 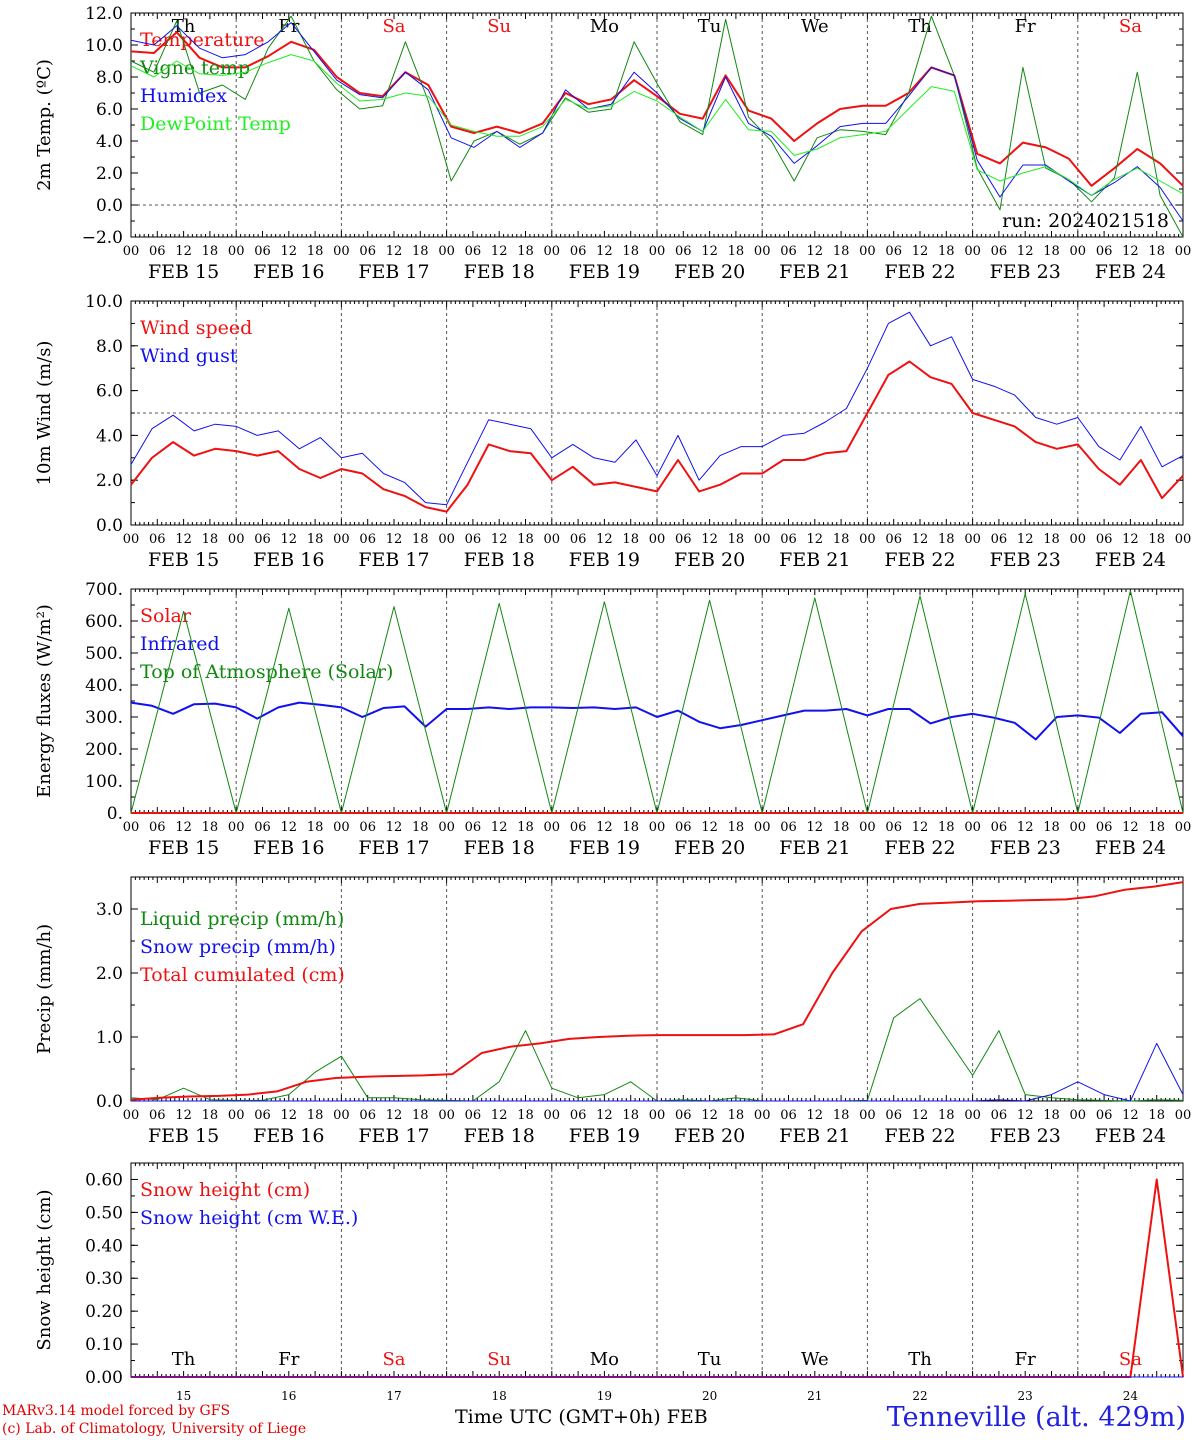 What do you see at coordinates (196, 328) in the screenshot?
I see `legend-entry: Wind speed` at bounding box center [196, 328].